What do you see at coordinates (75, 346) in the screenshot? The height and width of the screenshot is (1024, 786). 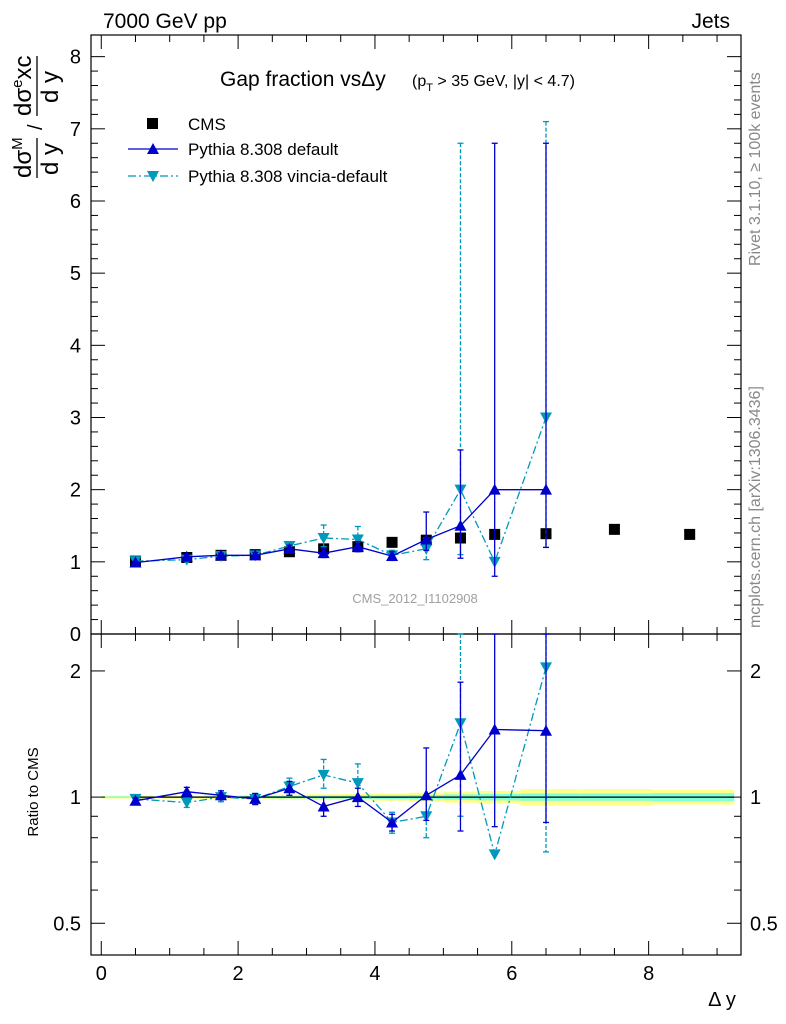 I see `main-y-tick-label: 4` at bounding box center [75, 346].